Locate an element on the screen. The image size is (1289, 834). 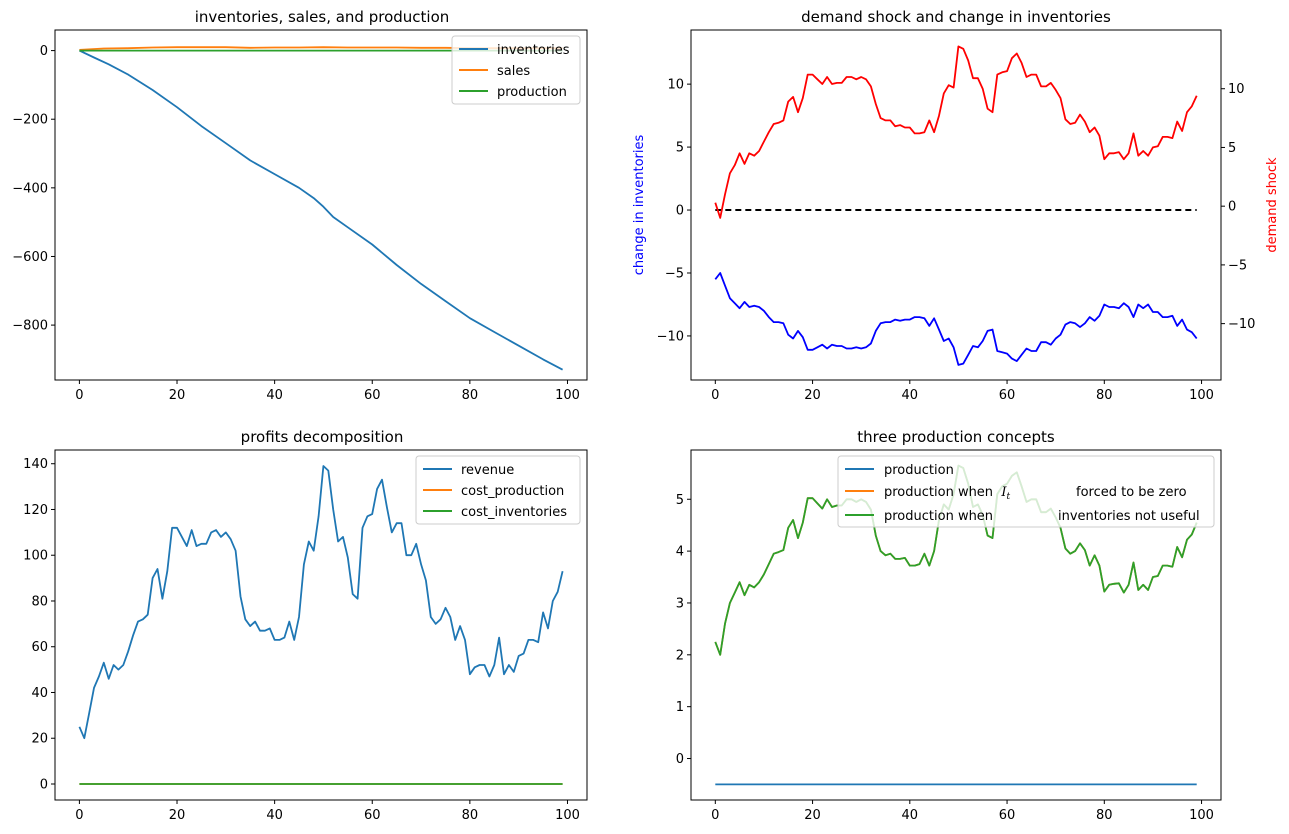
y2-tick-label: −10 is located at coordinates (1241, 324).